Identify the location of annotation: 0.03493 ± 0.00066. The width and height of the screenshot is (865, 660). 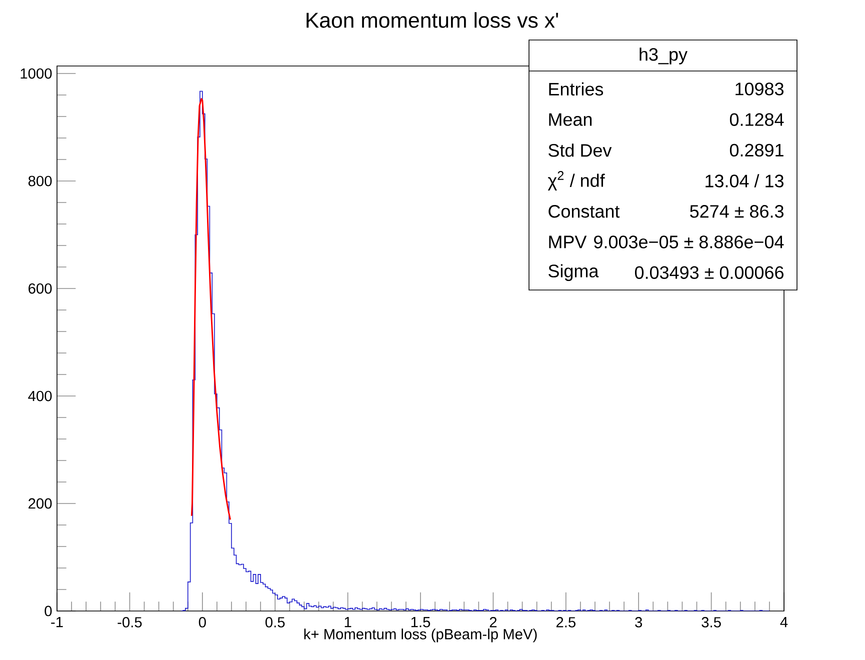
(709, 272).